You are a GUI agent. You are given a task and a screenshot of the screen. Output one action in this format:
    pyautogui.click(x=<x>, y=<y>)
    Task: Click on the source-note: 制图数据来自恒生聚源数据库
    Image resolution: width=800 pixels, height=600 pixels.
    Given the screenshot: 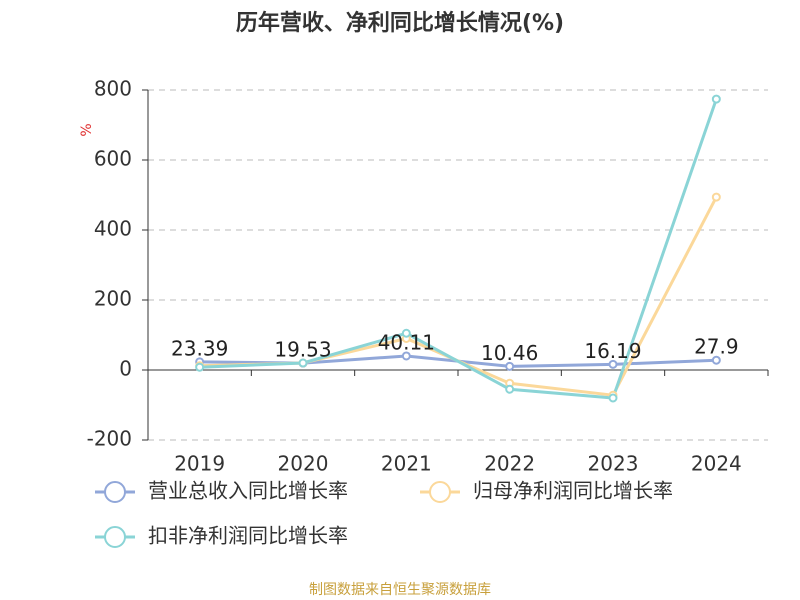 What is the action you would take?
    pyautogui.click(x=400, y=590)
    